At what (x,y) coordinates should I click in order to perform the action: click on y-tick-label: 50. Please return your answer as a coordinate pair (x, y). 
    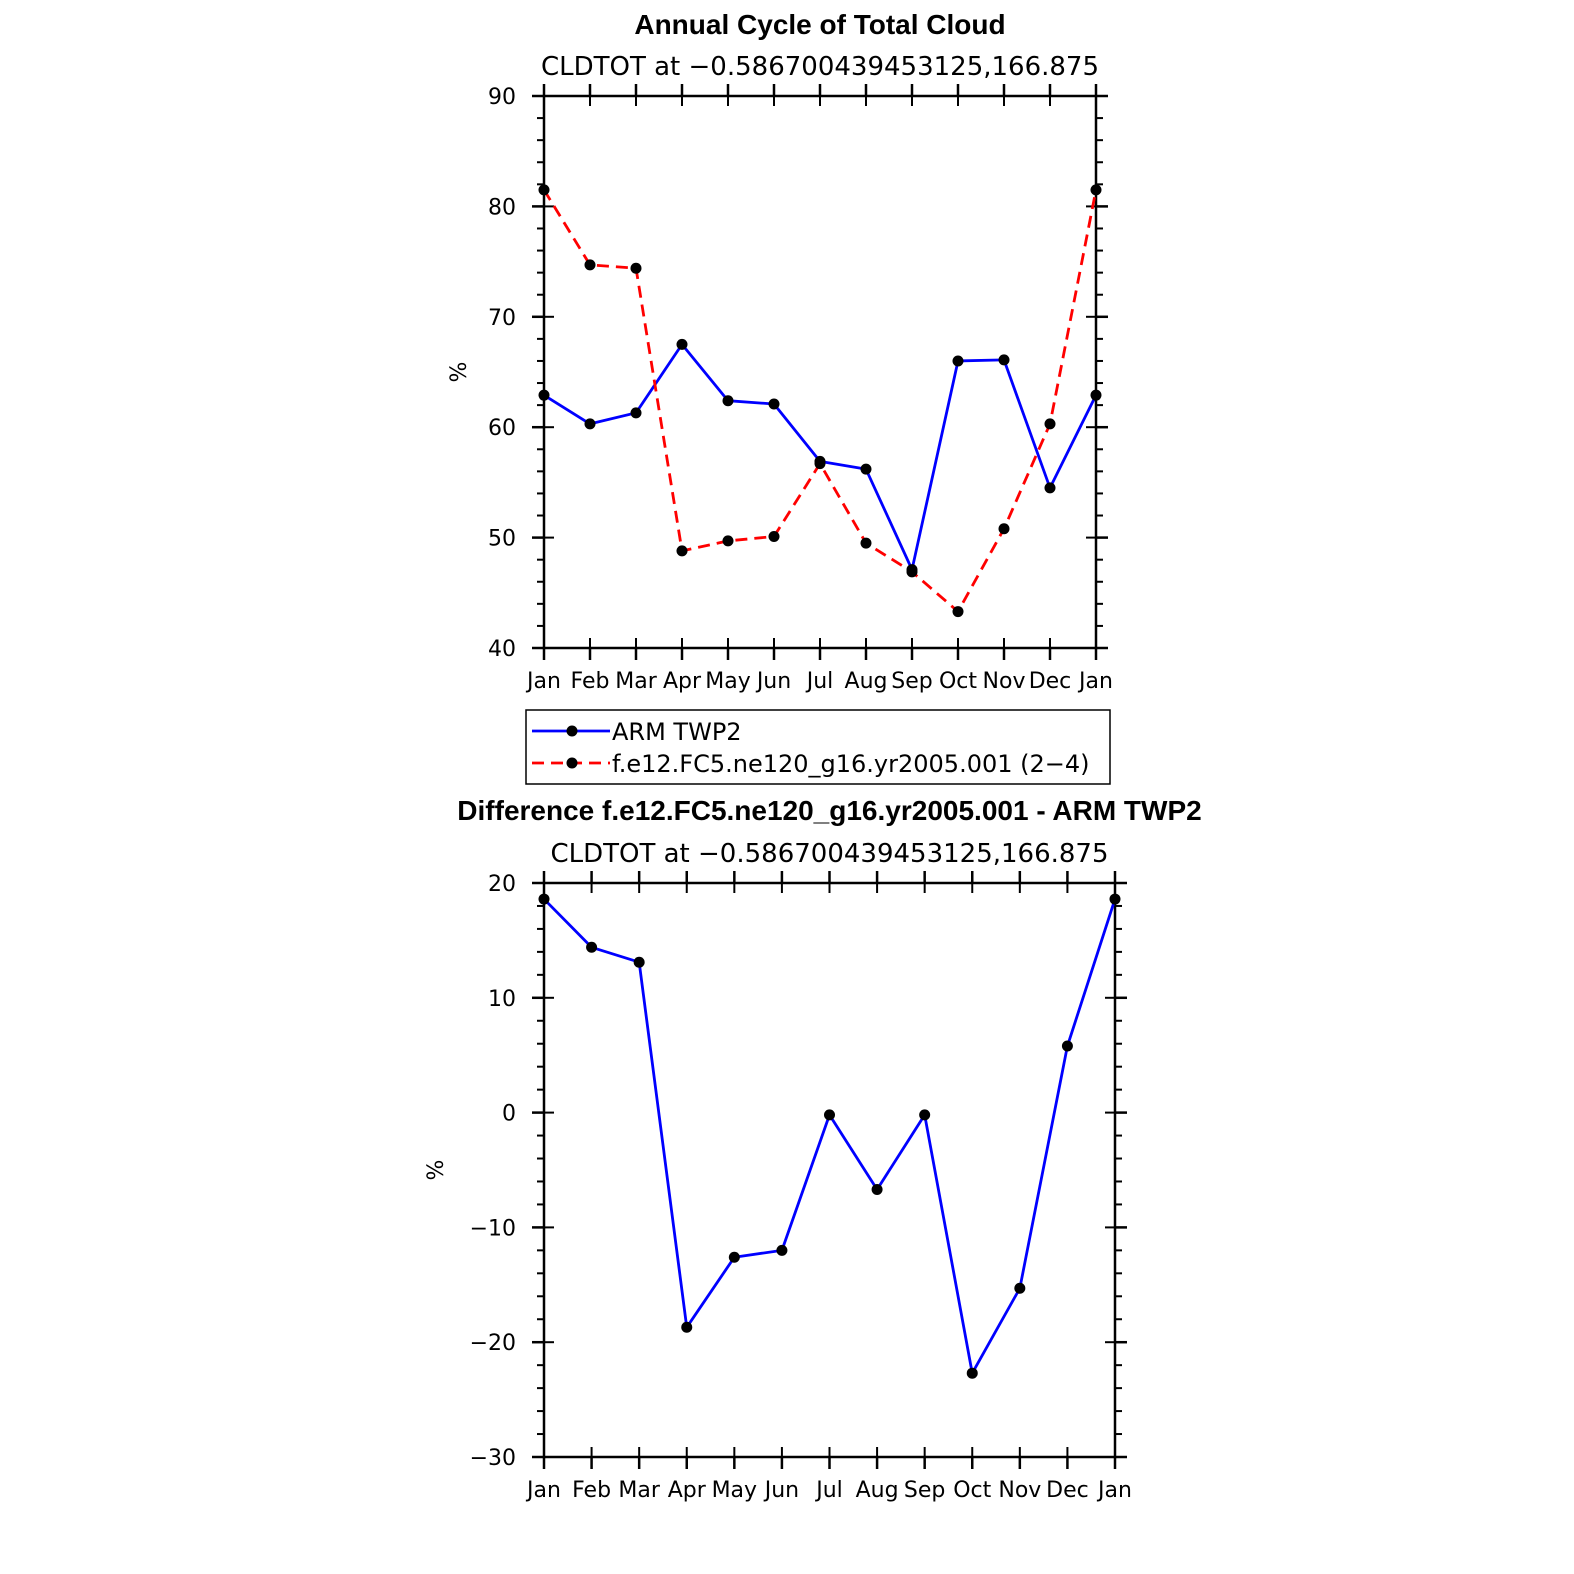
    Looking at the image, I should click on (502, 539).